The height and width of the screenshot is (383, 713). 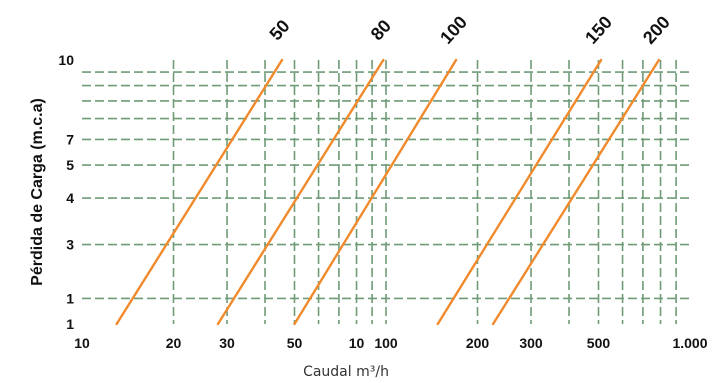 I want to click on y-axis-label: Pérdida de Carga (m.c.a), so click(x=37, y=192).